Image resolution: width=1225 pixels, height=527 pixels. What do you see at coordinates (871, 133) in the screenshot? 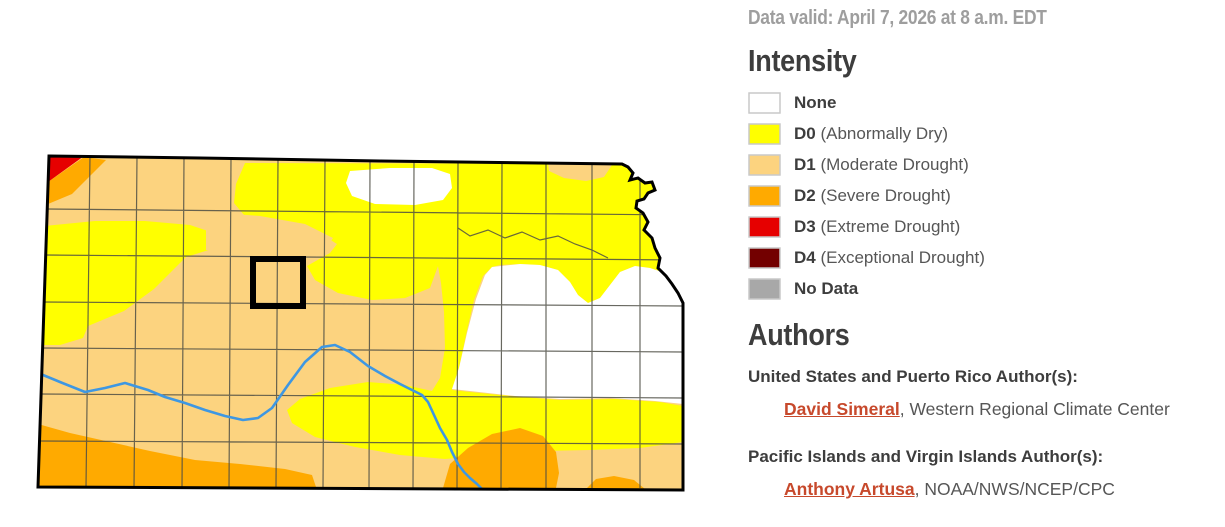
I see `legend-label: D0 (Abnormally Dry)` at bounding box center [871, 133].